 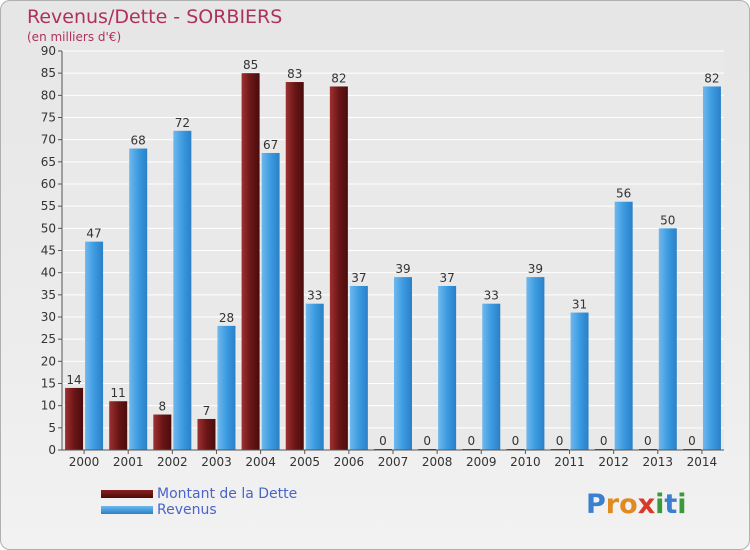 I want to click on y-tick-label: 50, so click(x=48, y=228).